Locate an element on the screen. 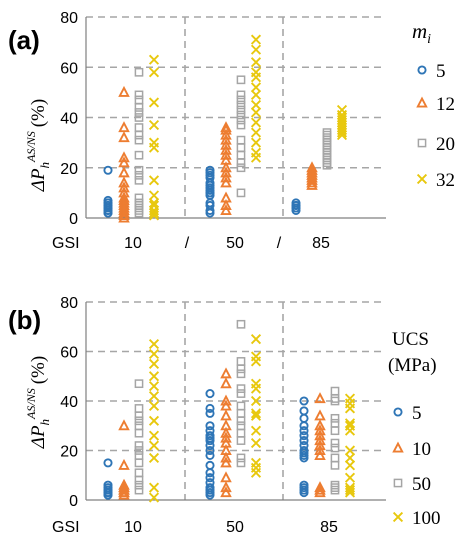 The height and width of the screenshot is (550, 461). panel-b-ytick-label: 60 is located at coordinates (69, 353).